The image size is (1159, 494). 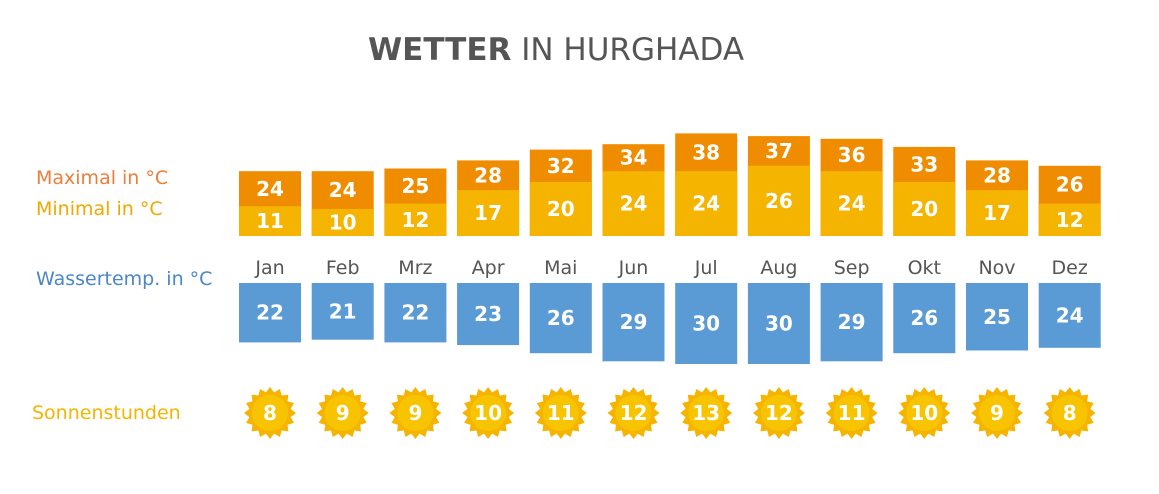 What do you see at coordinates (924, 164) in the screenshot?
I see `max-label: 33` at bounding box center [924, 164].